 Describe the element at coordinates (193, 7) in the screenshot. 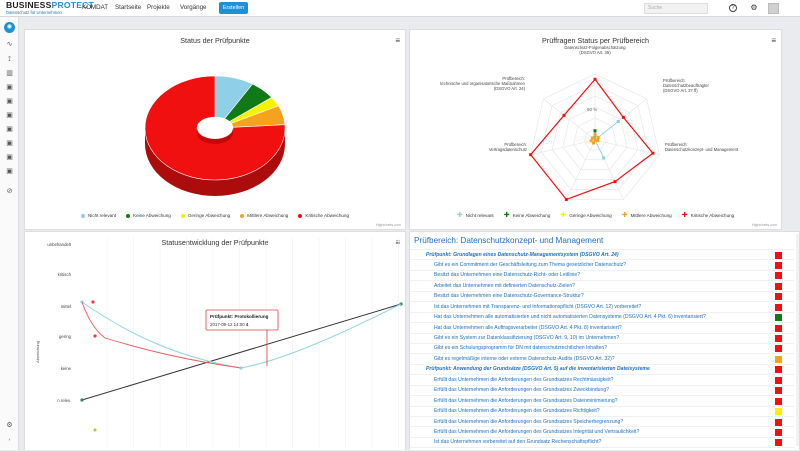

I see `nav-vorgaenge: Vorgänge` at that location.